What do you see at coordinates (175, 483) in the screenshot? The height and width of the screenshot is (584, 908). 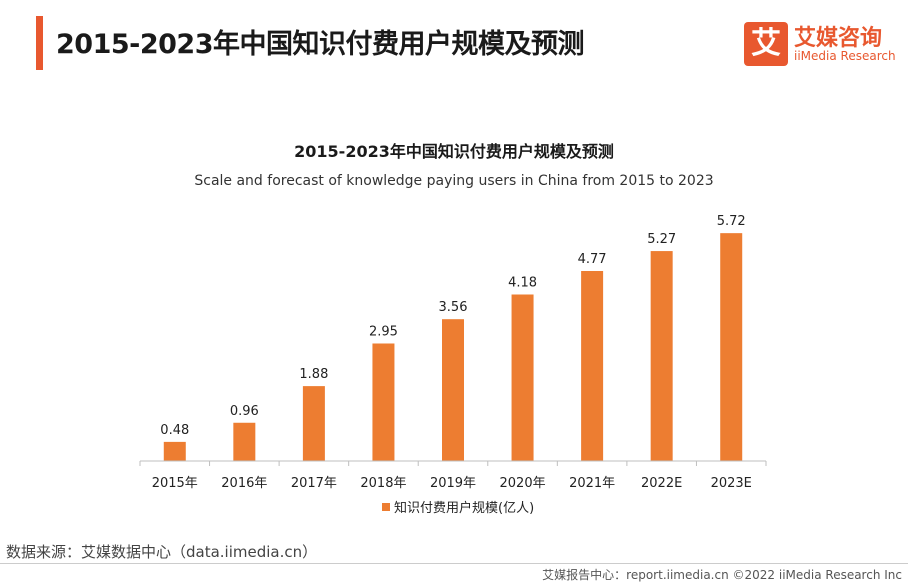 I see `x-tick-label: 2015年` at bounding box center [175, 483].